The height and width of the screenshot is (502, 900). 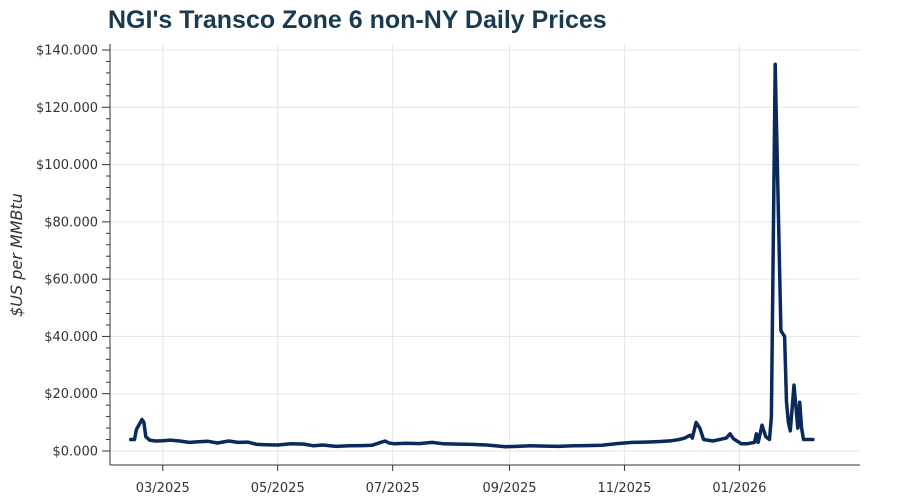 What do you see at coordinates (71, 337) in the screenshot?
I see `y-tick-label: $40.000` at bounding box center [71, 337].